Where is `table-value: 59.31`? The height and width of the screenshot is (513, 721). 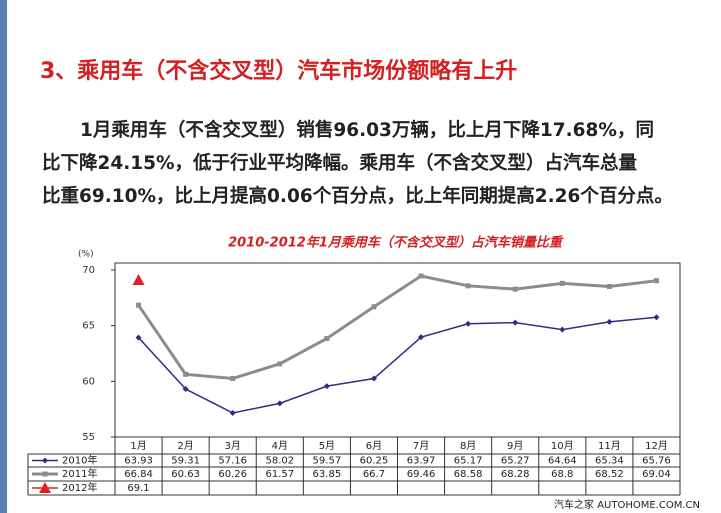 table-value: 59.31 is located at coordinates (185, 461).